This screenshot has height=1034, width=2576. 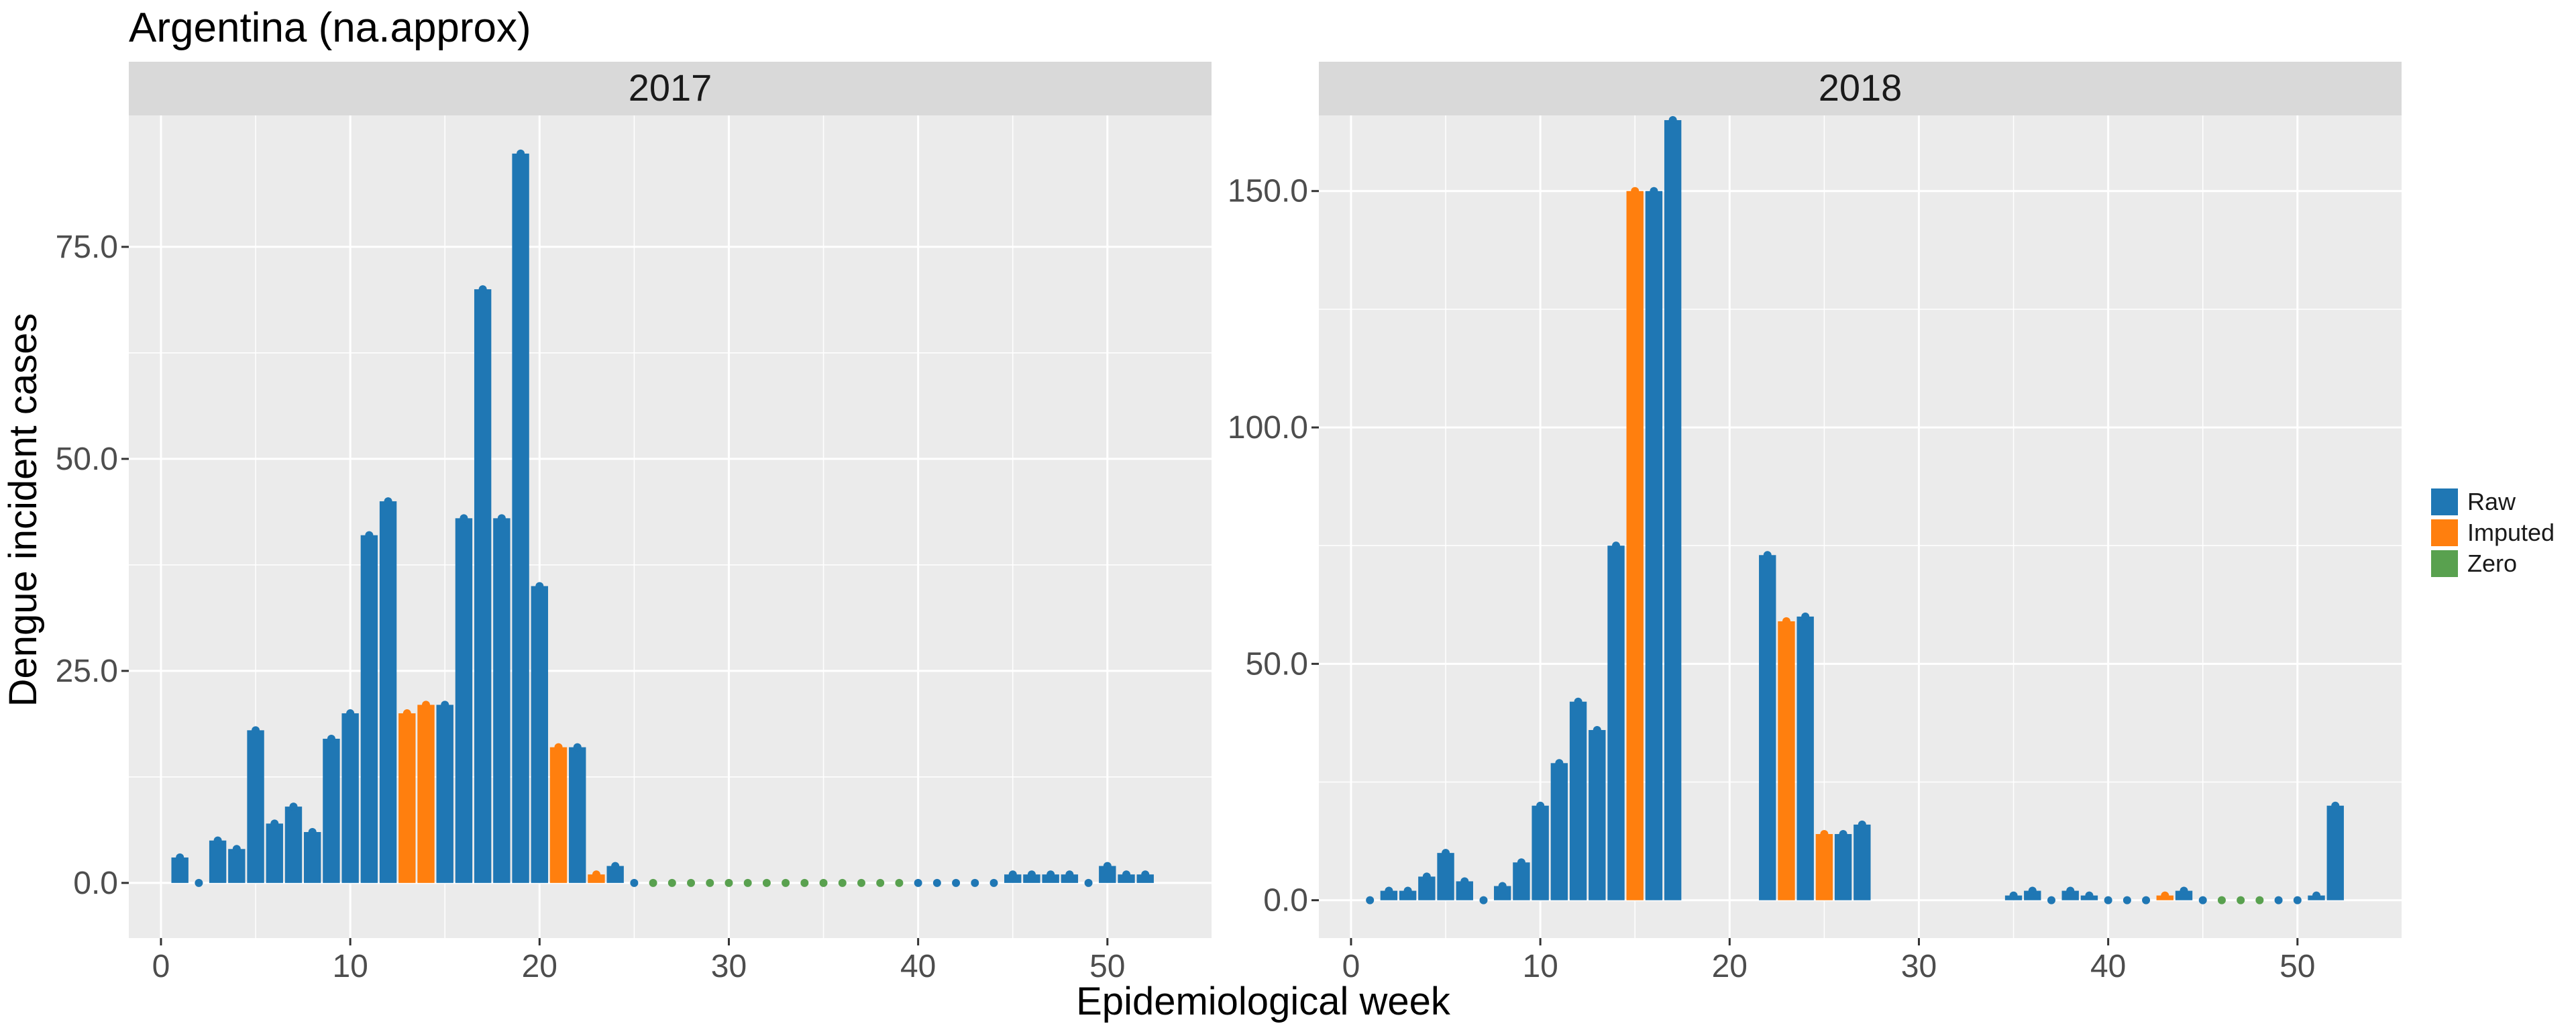 What do you see at coordinates (2444, 532) in the screenshot?
I see `legend-key-imputed` at bounding box center [2444, 532].